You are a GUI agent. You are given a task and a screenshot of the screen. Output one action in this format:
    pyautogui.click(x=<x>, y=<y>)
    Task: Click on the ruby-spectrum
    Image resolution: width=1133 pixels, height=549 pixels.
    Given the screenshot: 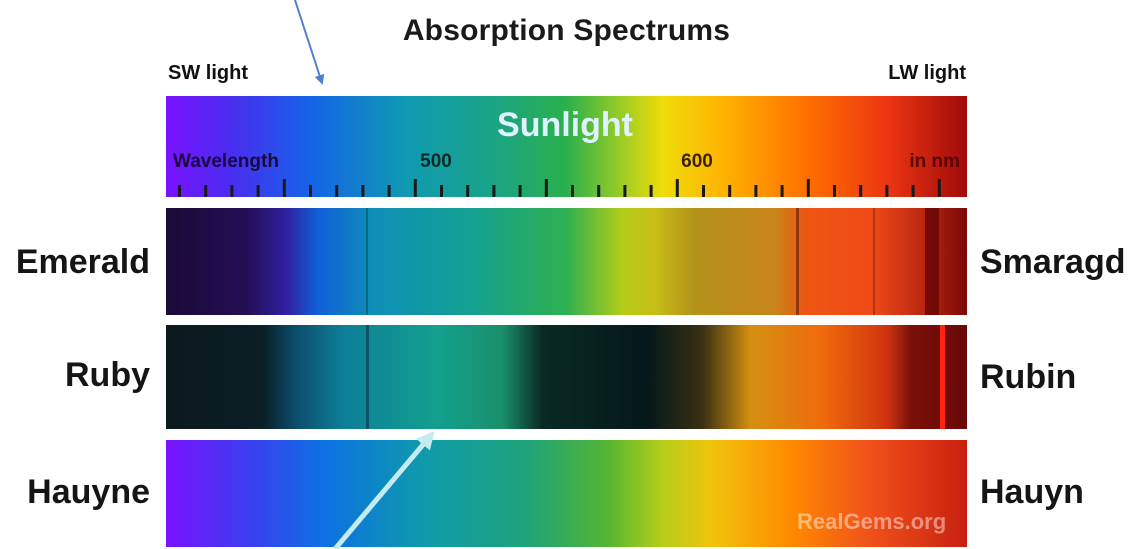 What is the action you would take?
    pyautogui.click(x=566, y=377)
    